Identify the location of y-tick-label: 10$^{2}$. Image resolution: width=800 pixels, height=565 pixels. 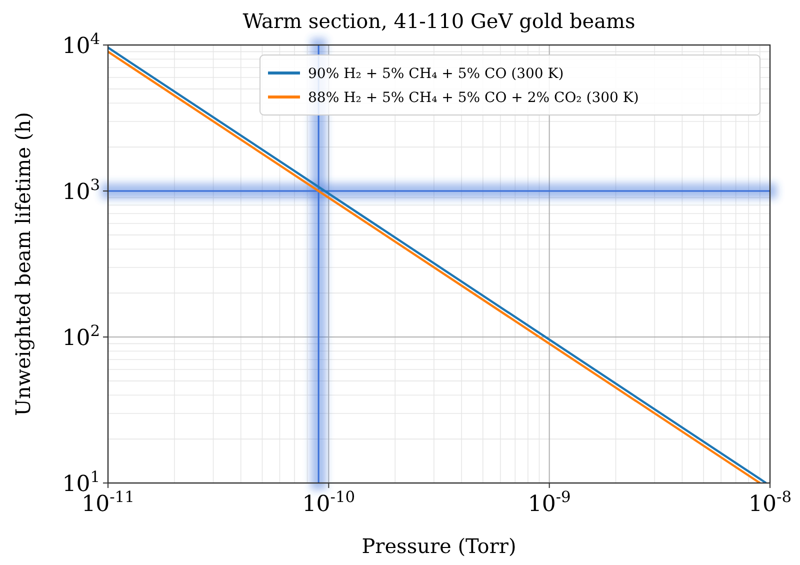
(81, 336).